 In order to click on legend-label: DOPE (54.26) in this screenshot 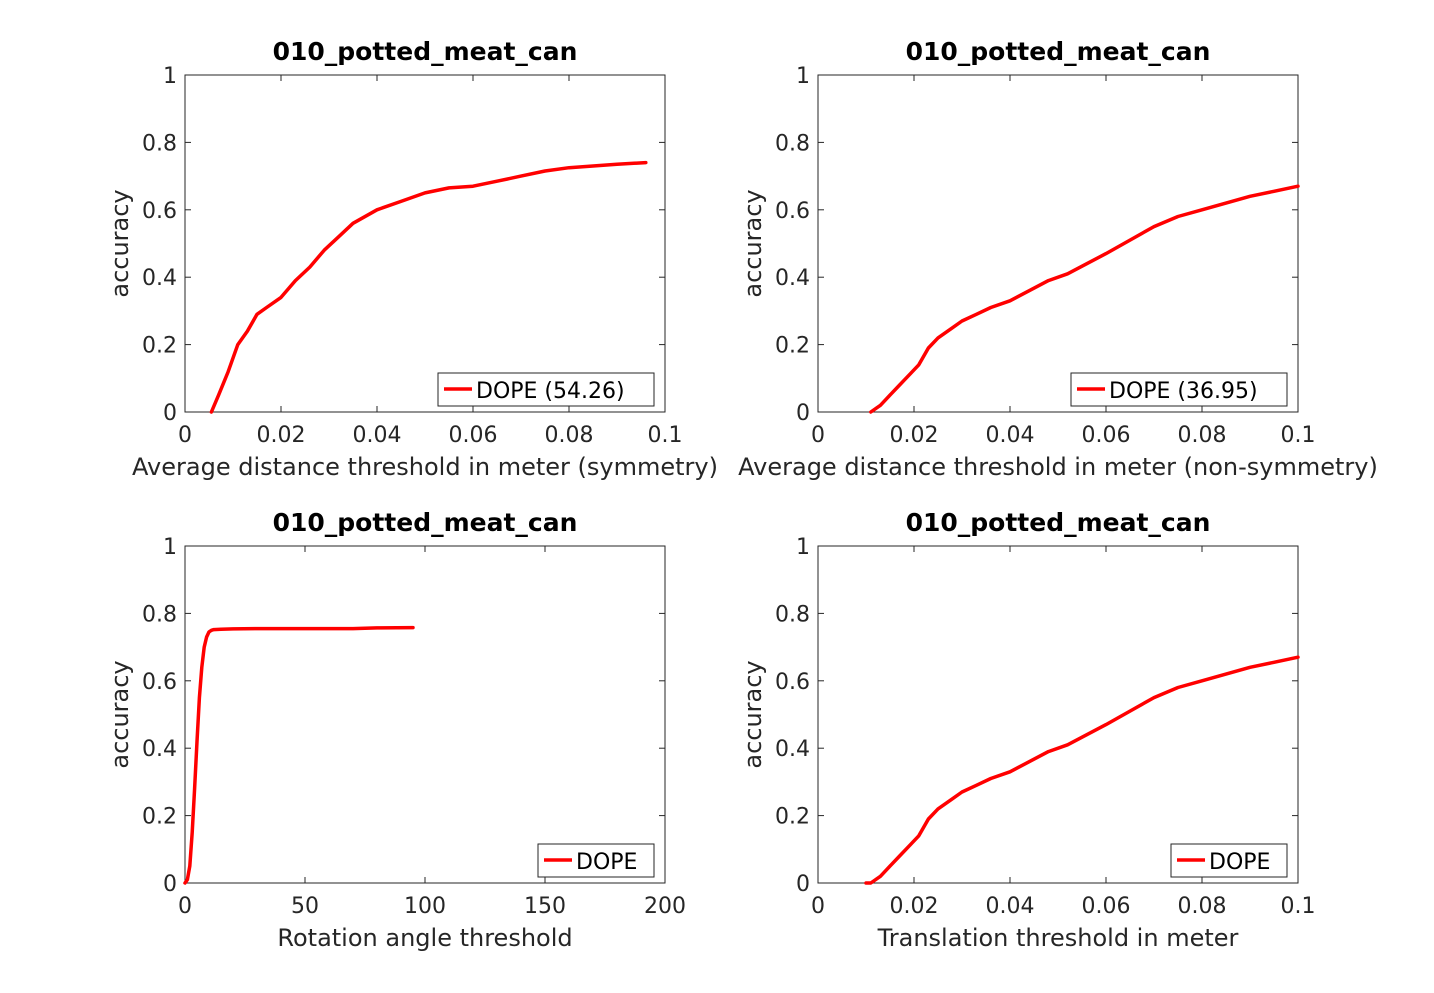, I will do `click(550, 391)`.